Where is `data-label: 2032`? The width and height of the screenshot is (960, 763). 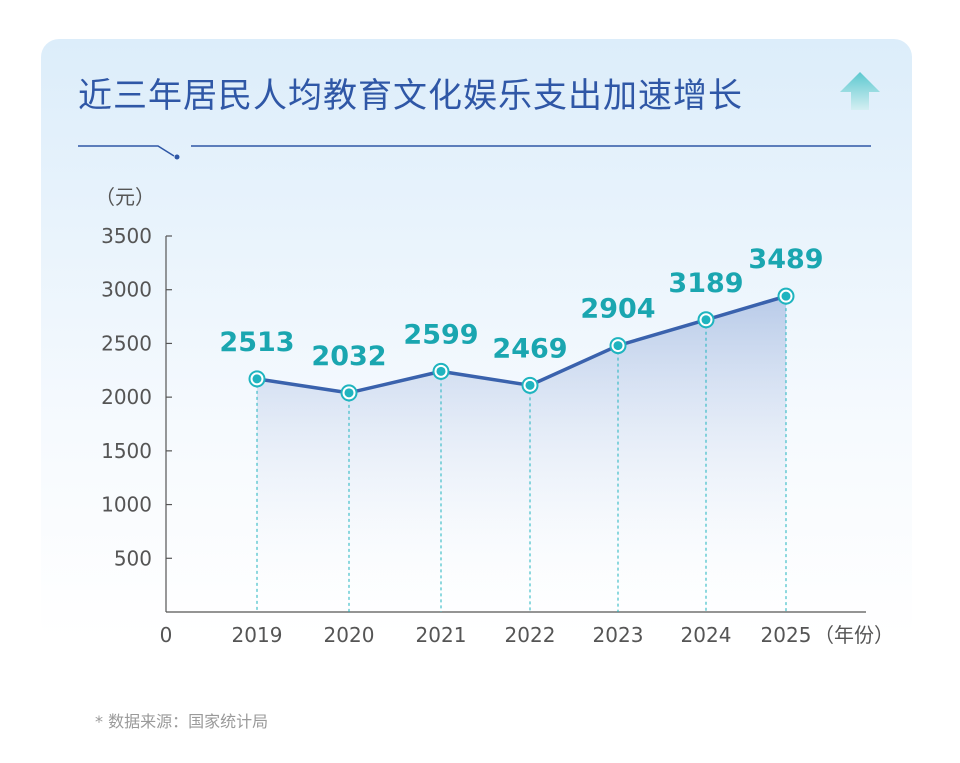 data-label: 2032 is located at coordinates (348, 356).